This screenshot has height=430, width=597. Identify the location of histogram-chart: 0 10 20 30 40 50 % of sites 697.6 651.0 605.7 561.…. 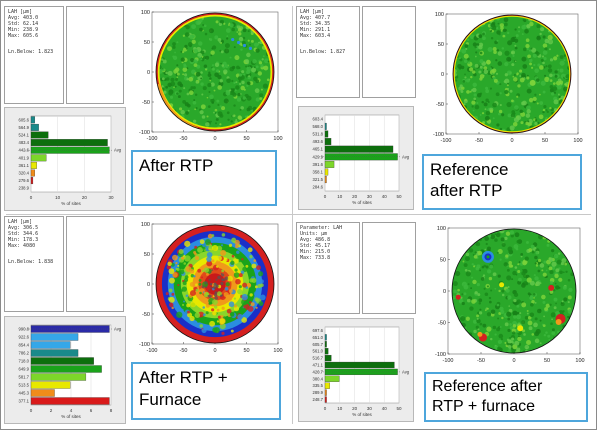
(361, 371).